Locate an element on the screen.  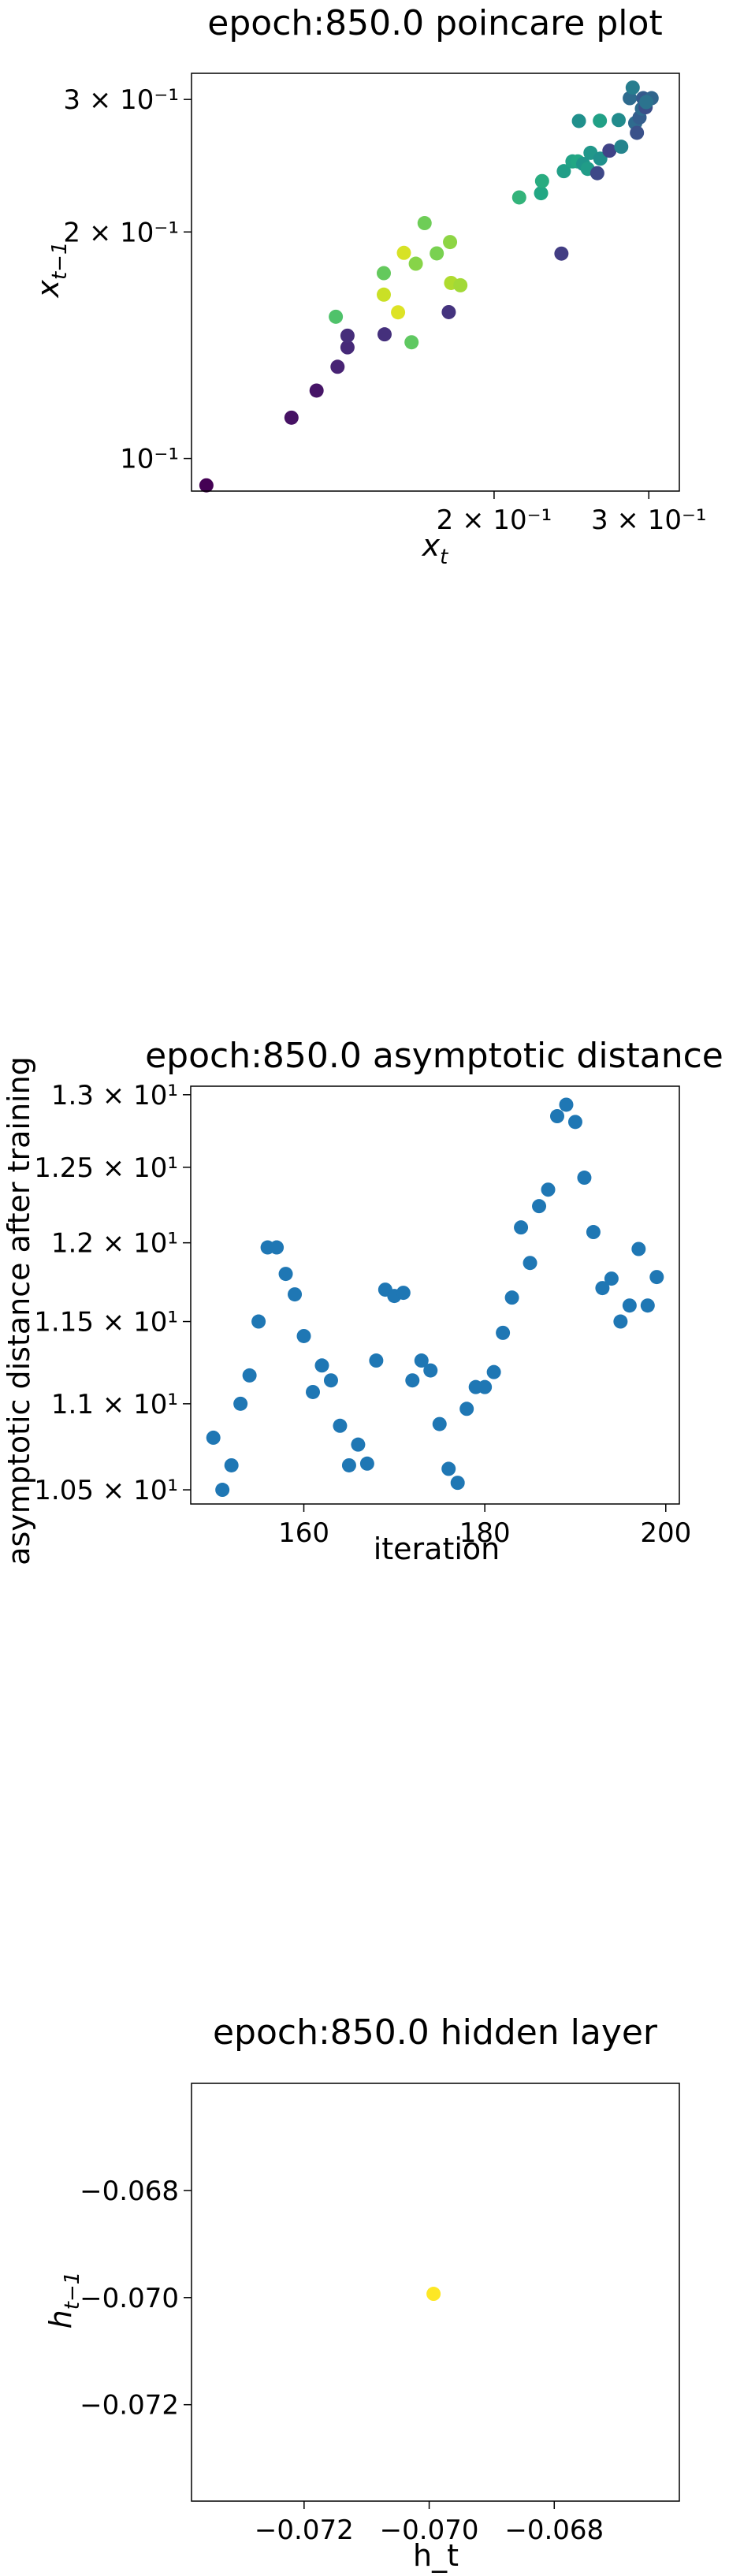
y-tick-label: −0.072 is located at coordinates (129, 2406).